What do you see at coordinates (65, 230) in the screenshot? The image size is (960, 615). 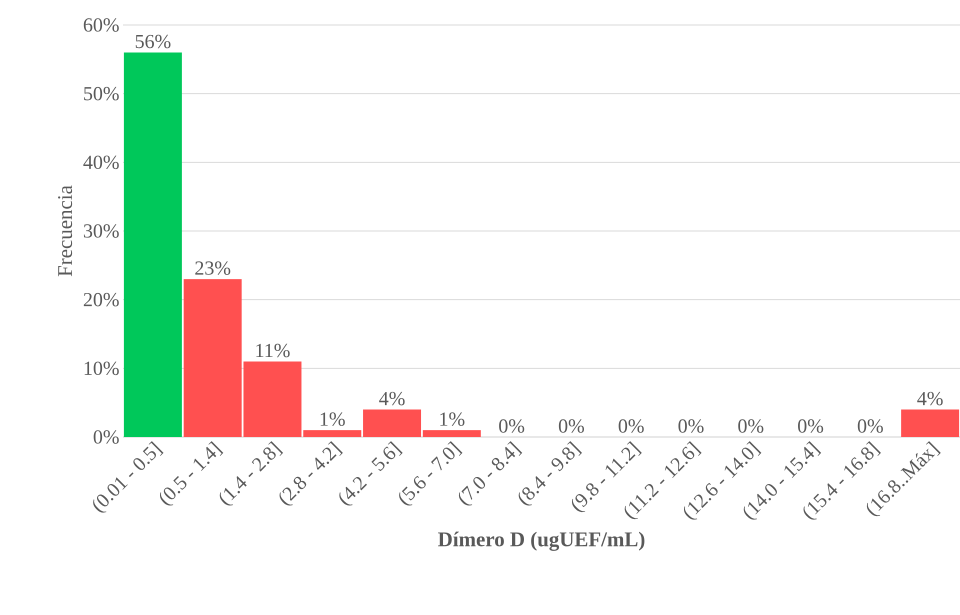 I see `y-axis-title: Frecuencia` at bounding box center [65, 230].